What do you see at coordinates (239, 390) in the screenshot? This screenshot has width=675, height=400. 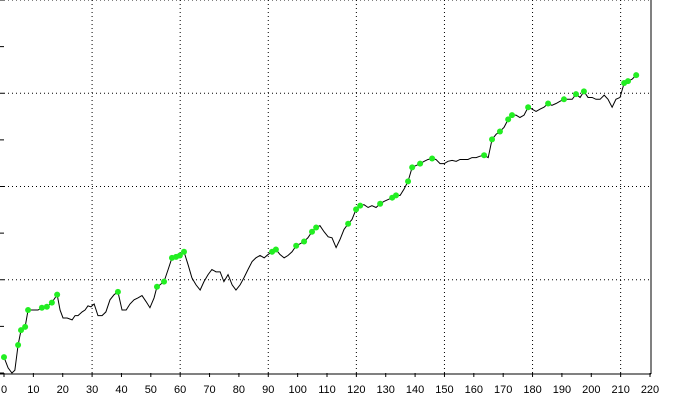 I see `x-tick-label: 80` at bounding box center [239, 390].